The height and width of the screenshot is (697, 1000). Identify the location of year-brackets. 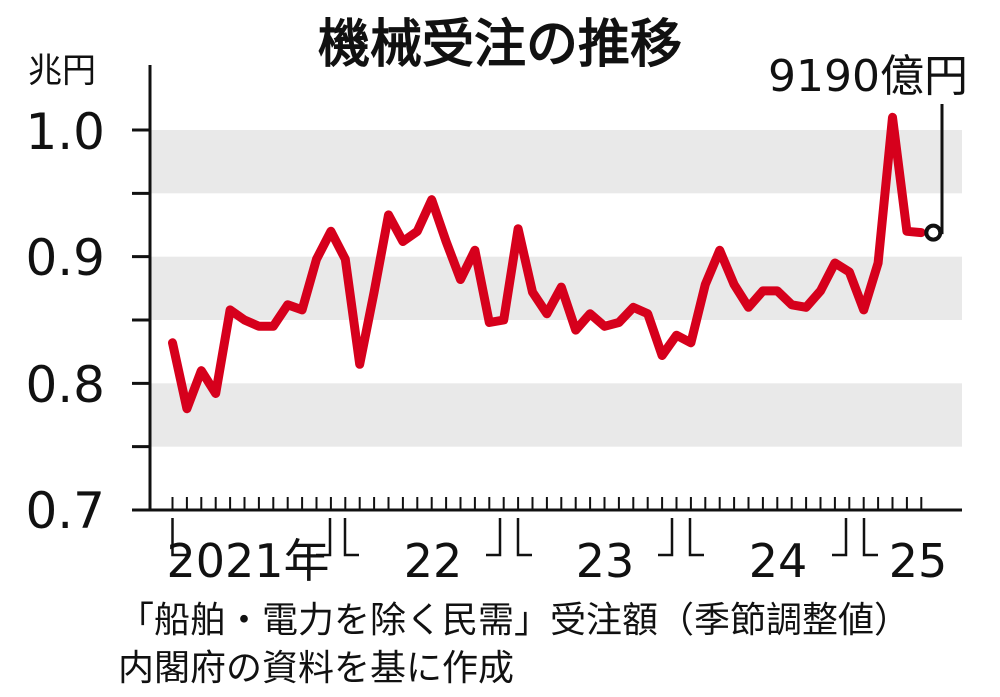
(524, 537).